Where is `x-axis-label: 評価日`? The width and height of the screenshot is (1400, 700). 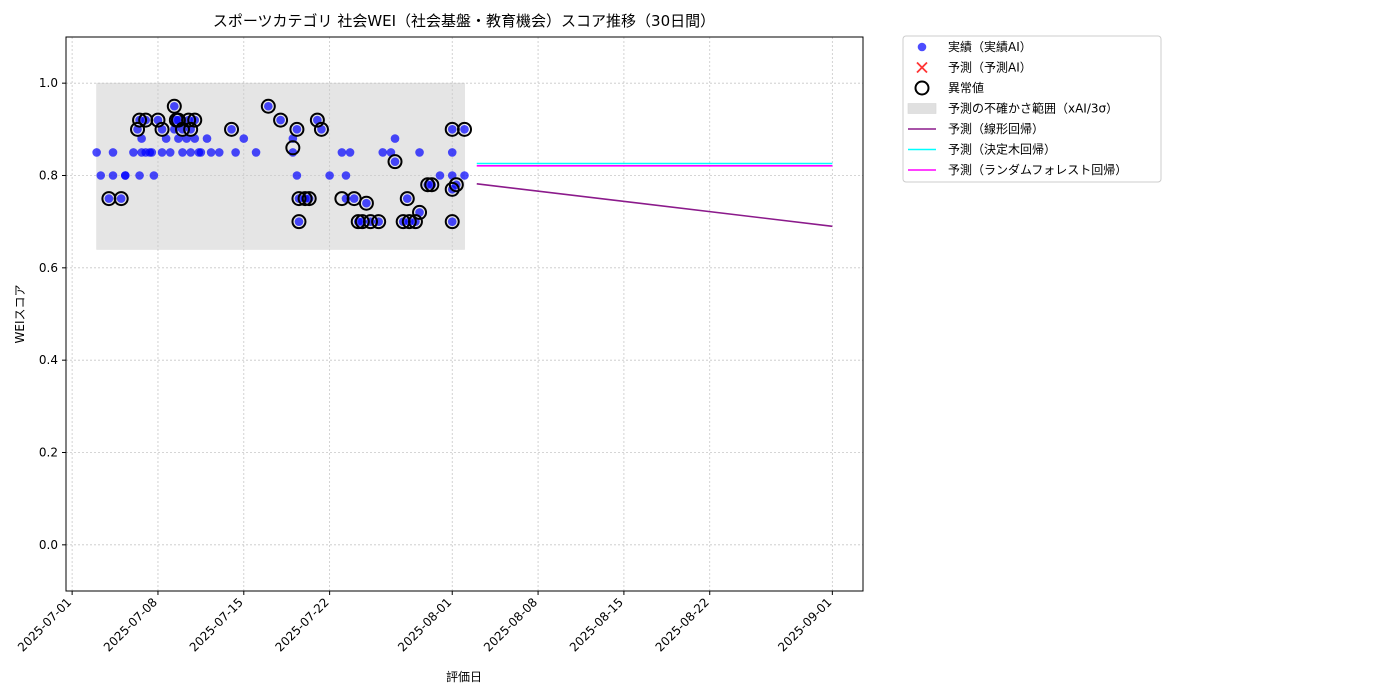 x-axis-label: 評価日 is located at coordinates (464, 676).